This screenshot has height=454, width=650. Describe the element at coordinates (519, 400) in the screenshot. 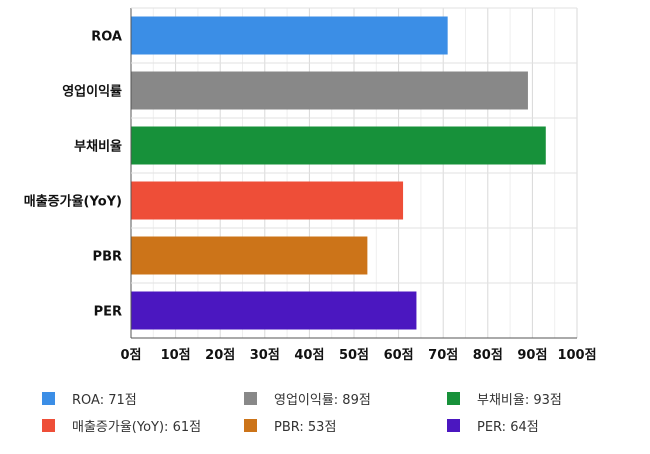

I see `legend-label: 부채비율: 93점` at that location.